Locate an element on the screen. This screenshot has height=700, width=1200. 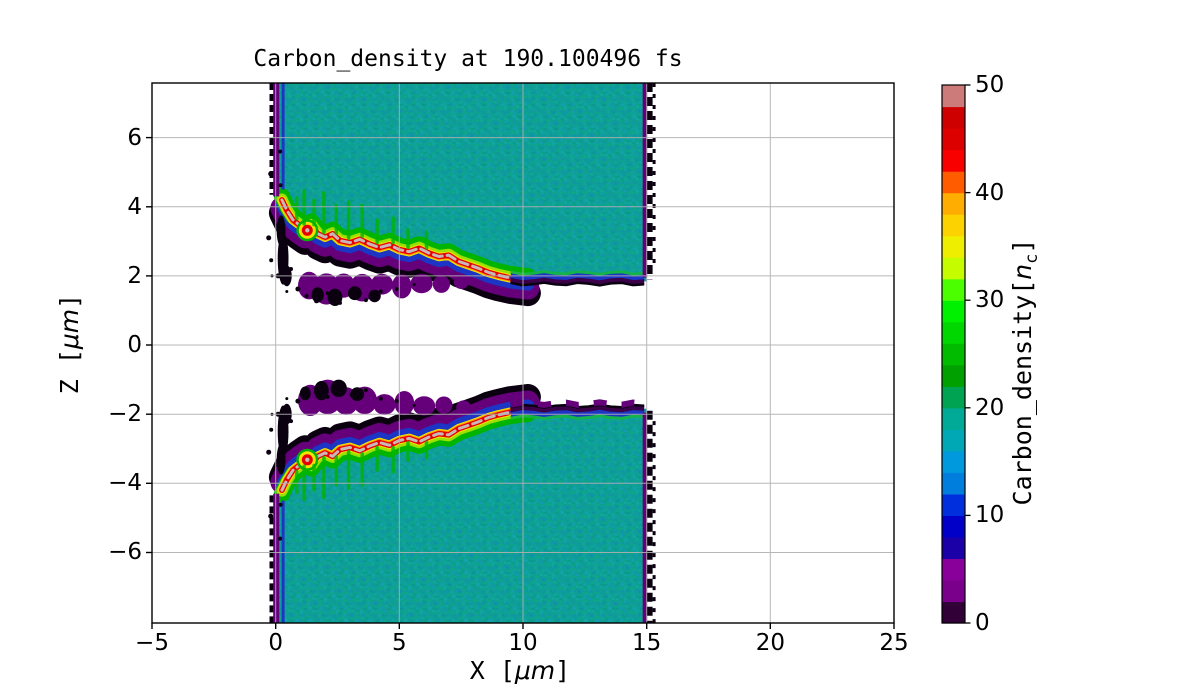
plumes-top is located at coordinates (383, 288).